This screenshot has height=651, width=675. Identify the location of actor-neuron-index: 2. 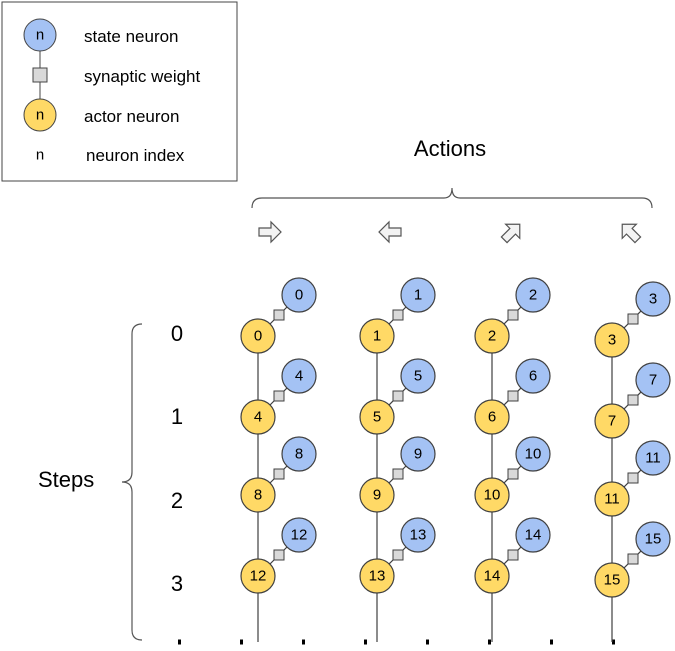
(492, 336).